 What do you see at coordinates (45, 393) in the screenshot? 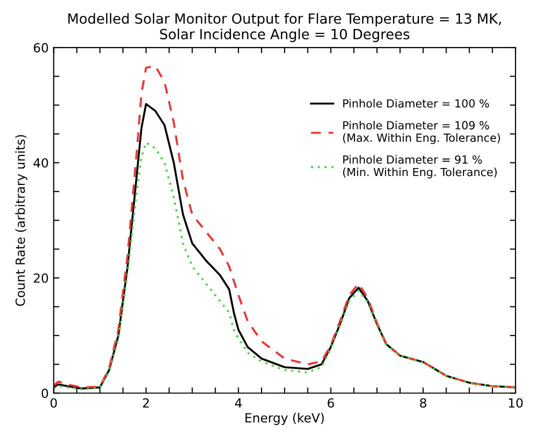
I see `y-tick-label: 0` at bounding box center [45, 393].